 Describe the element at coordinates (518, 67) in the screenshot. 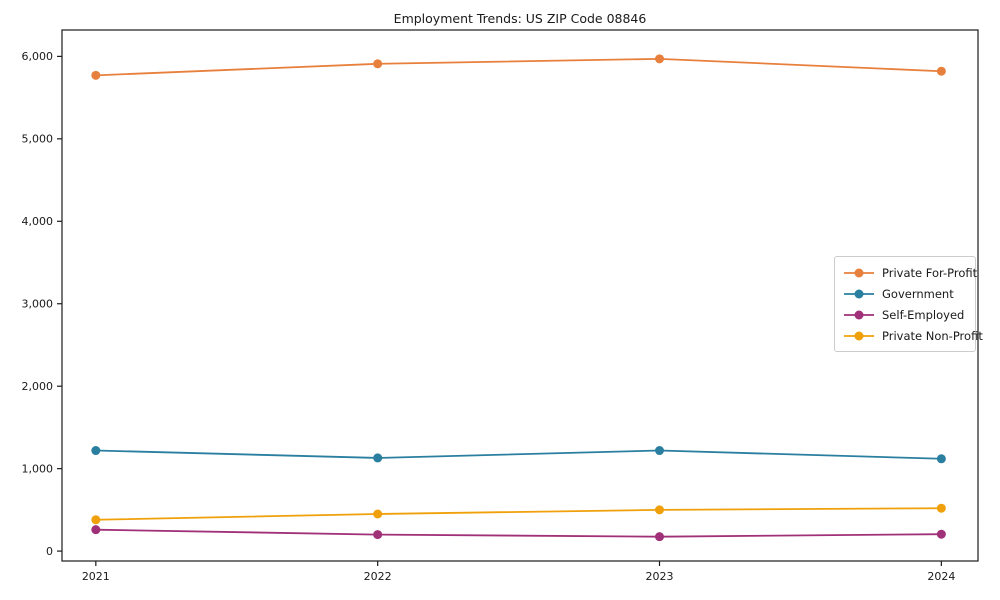

I see `series-line-private-for-profit` at that location.